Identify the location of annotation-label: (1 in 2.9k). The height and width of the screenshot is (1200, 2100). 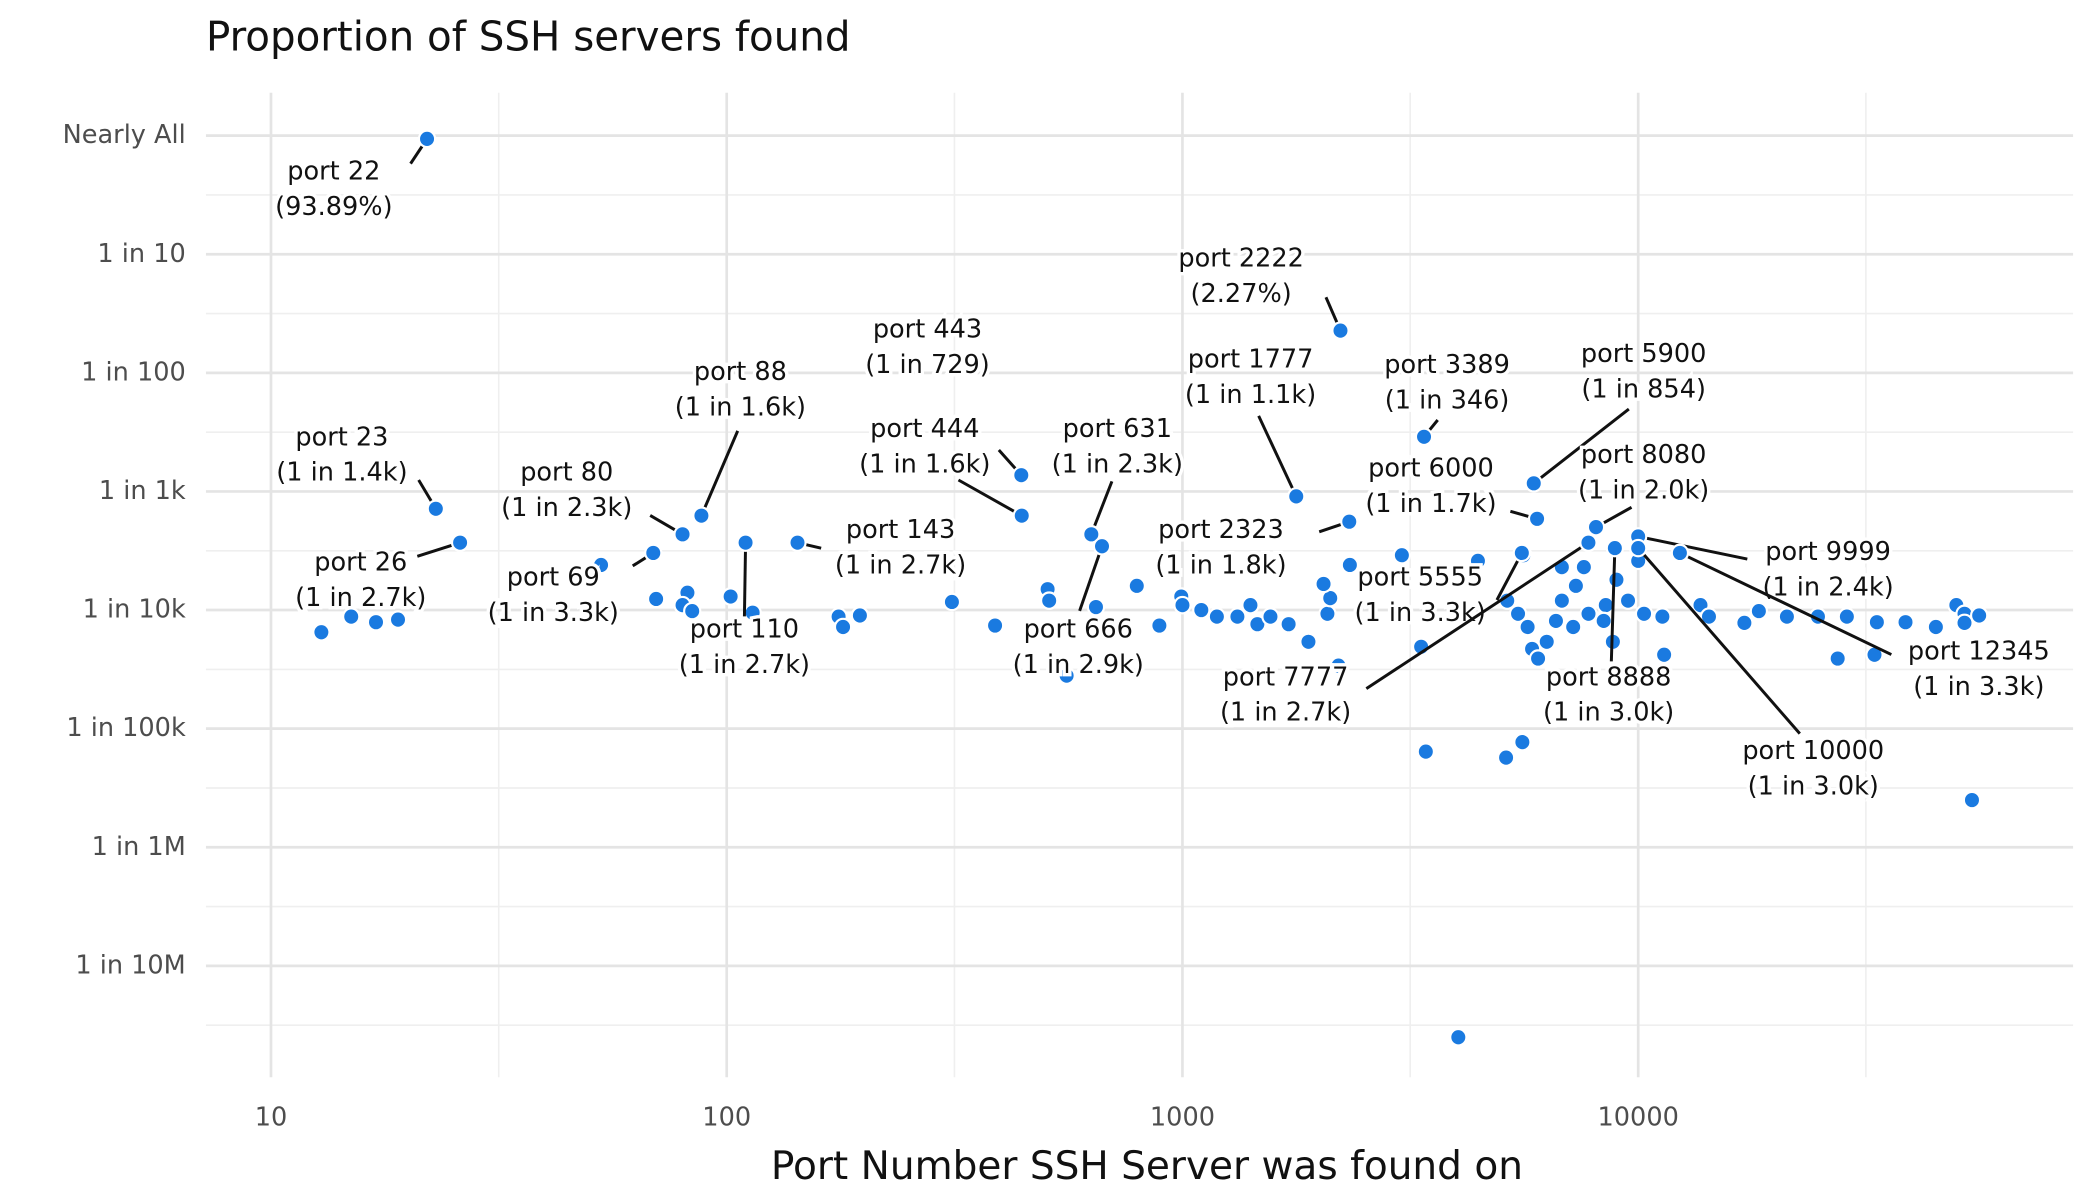
(1078, 665).